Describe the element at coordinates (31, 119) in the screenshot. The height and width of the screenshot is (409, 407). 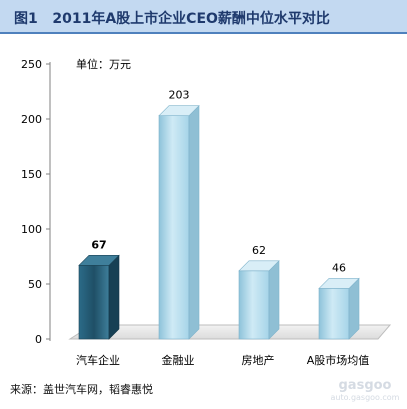
I see `y-tick-label: 200` at that location.